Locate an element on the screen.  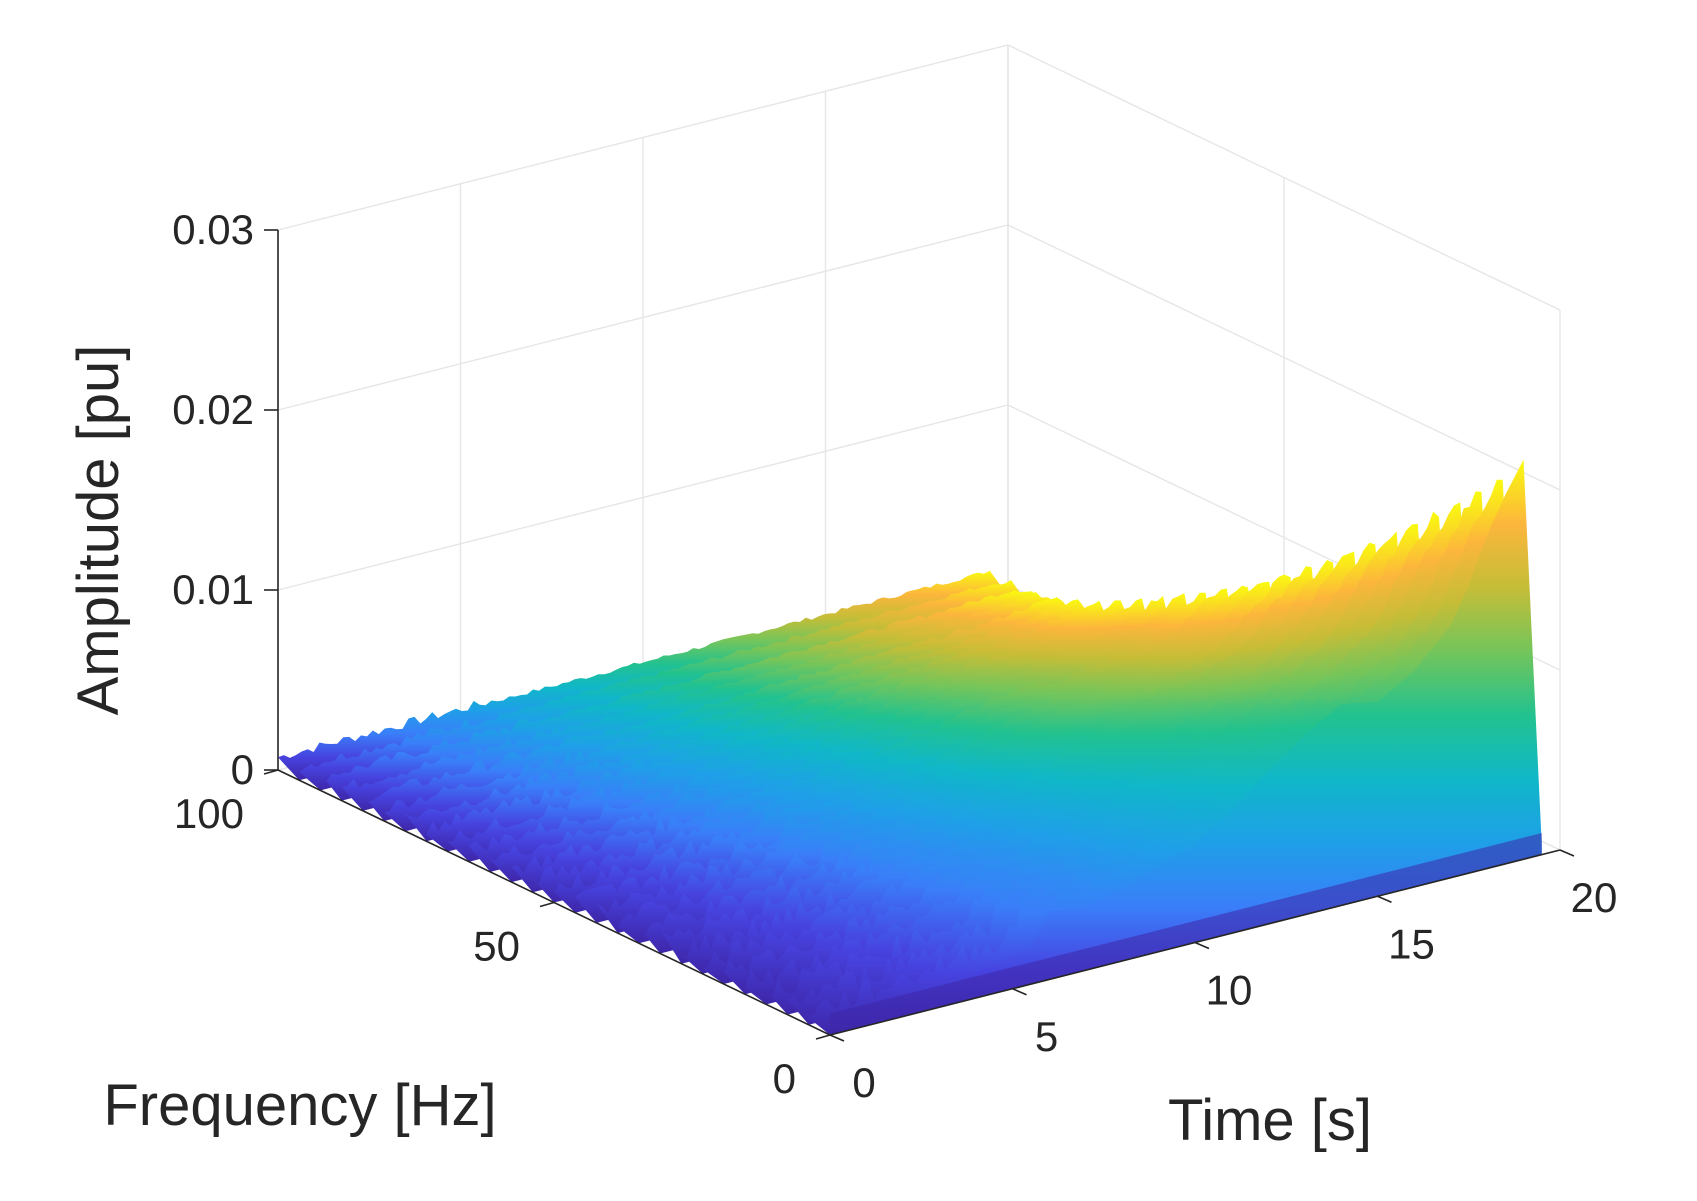
y-axis-label: Frequency [Hz] is located at coordinates (299, 1105).